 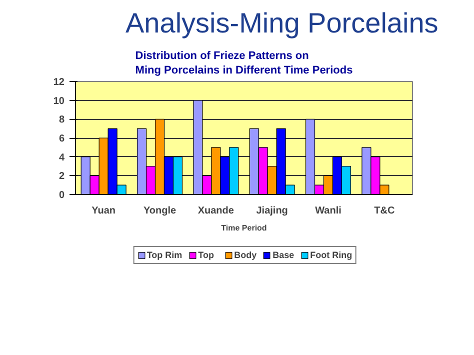 What do you see at coordinates (61, 176) in the screenshot?
I see `y-tick-label: 2` at bounding box center [61, 176].